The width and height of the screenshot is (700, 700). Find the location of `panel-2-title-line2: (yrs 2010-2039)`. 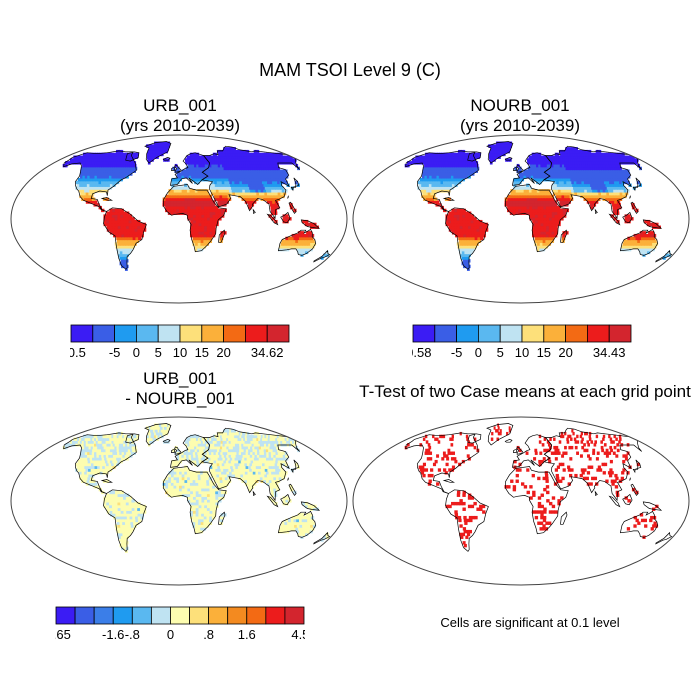

panel-2-title-line2: (yrs 2010-2039) is located at coordinates (519, 125).